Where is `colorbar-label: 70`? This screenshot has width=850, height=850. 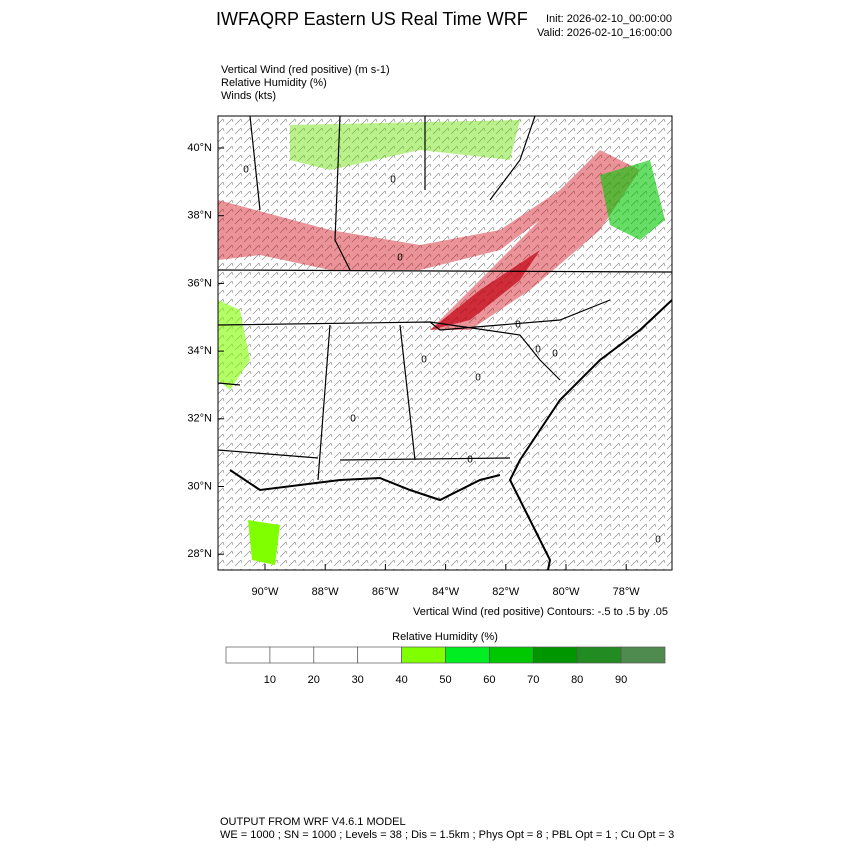 colorbar-label: 70 is located at coordinates (533, 680).